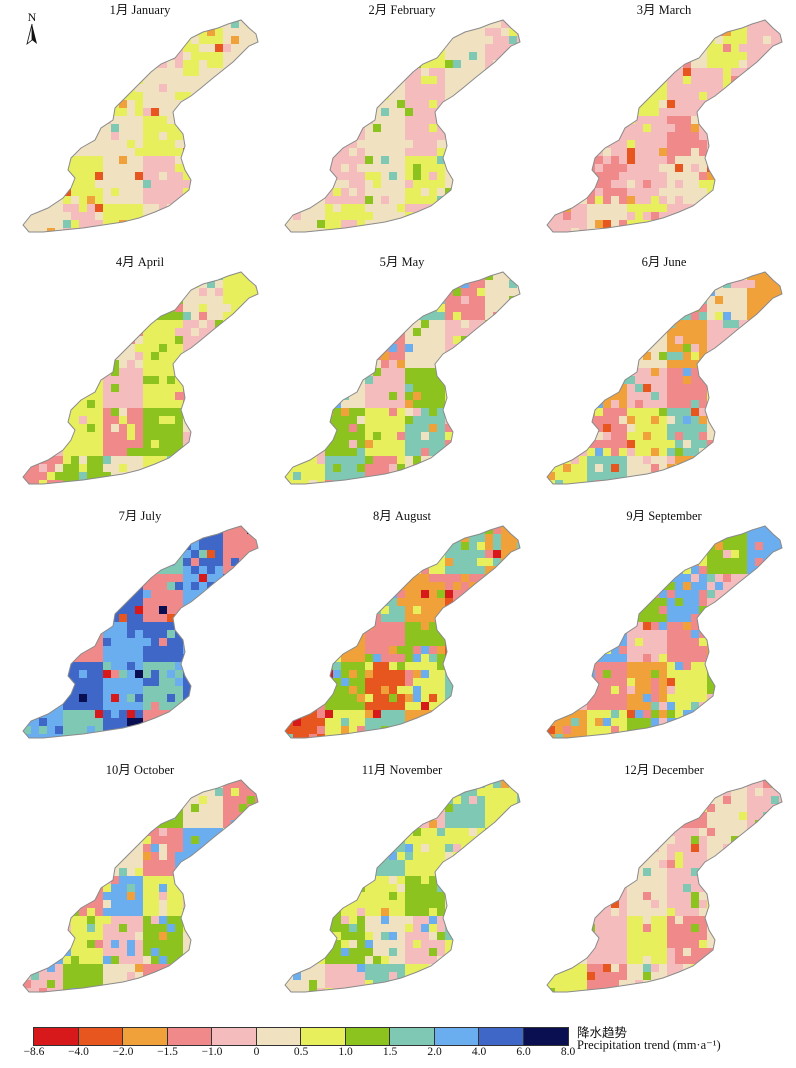  What do you see at coordinates (34, 1052) in the screenshot?
I see `legend-tick-label: −8.6` at bounding box center [34, 1052].